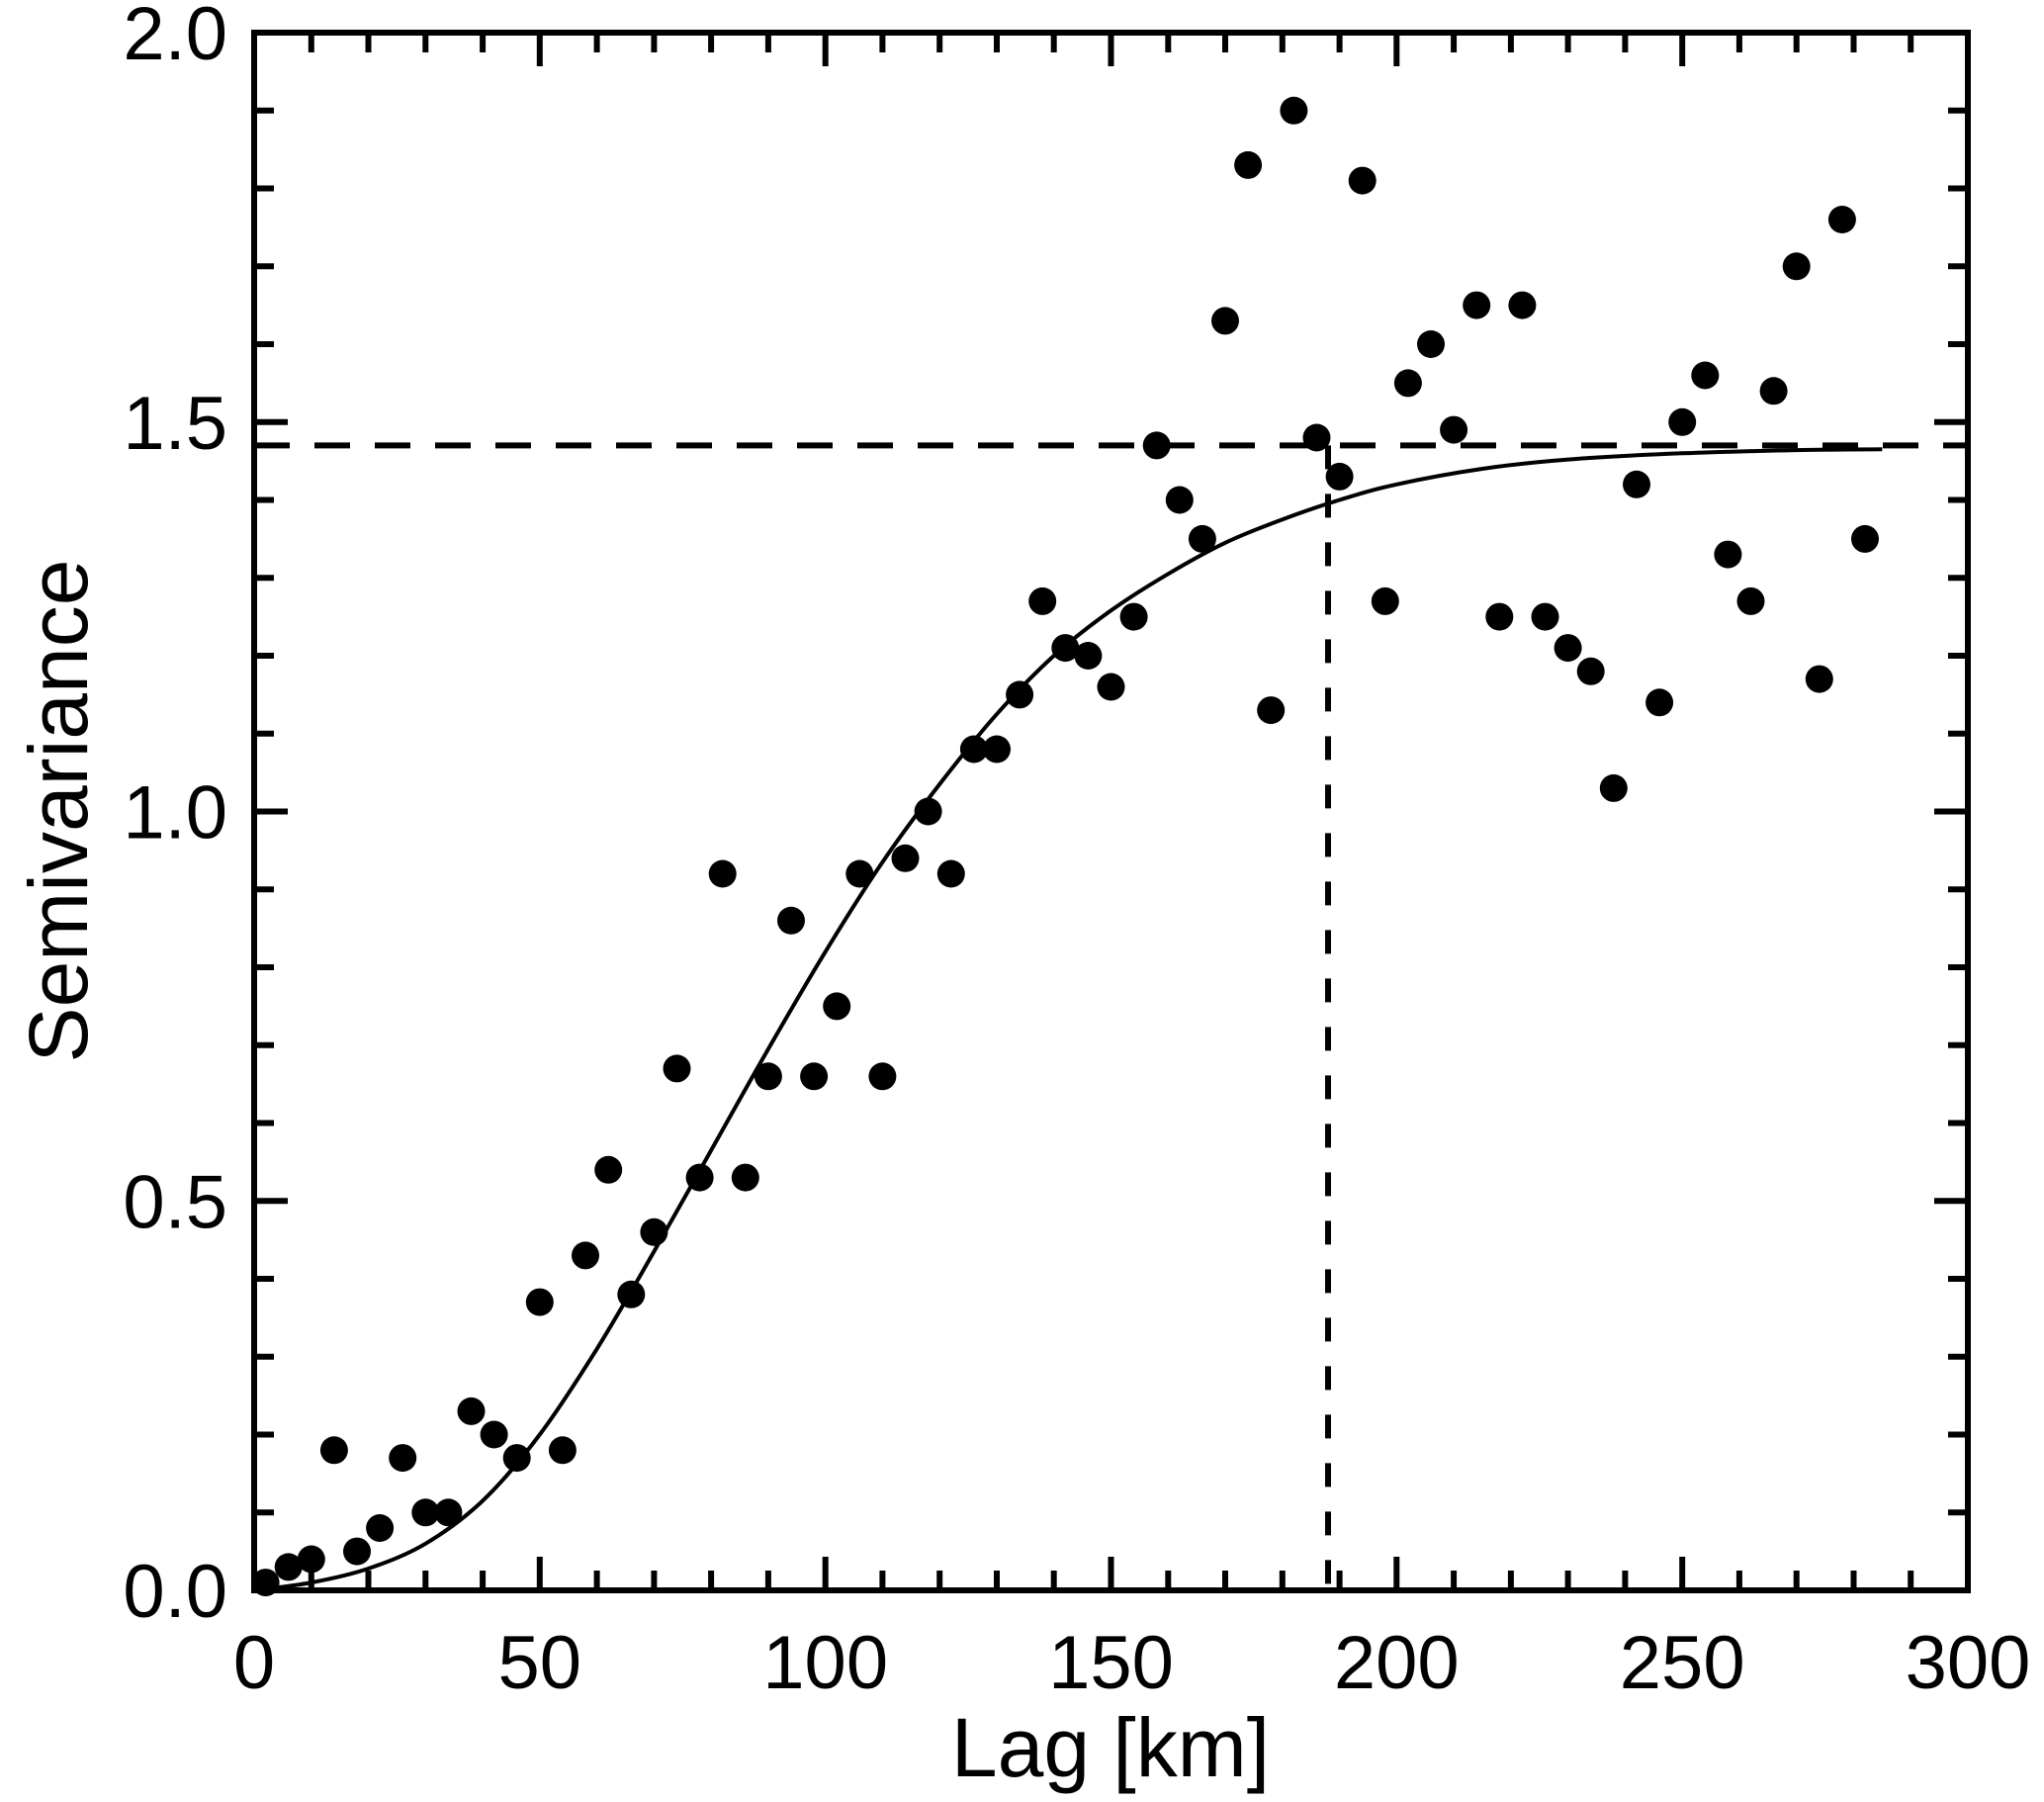 This screenshot has width=2044, height=1802. What do you see at coordinates (175, 1202) in the screenshot?
I see `y-tick-label: 0.5` at bounding box center [175, 1202].